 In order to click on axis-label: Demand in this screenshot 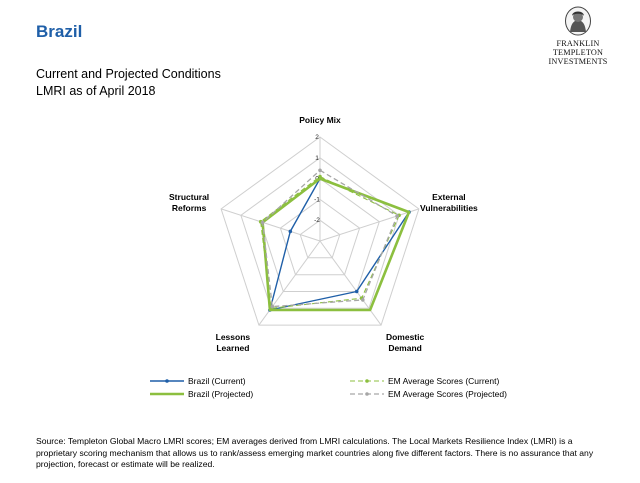, I will do `click(405, 348)`.